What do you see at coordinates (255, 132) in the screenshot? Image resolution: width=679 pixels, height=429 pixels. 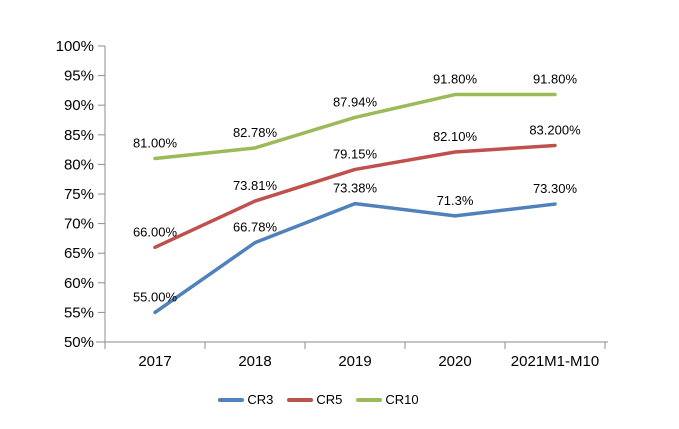 I see `data-label-cr10: 82.78%` at bounding box center [255, 132].